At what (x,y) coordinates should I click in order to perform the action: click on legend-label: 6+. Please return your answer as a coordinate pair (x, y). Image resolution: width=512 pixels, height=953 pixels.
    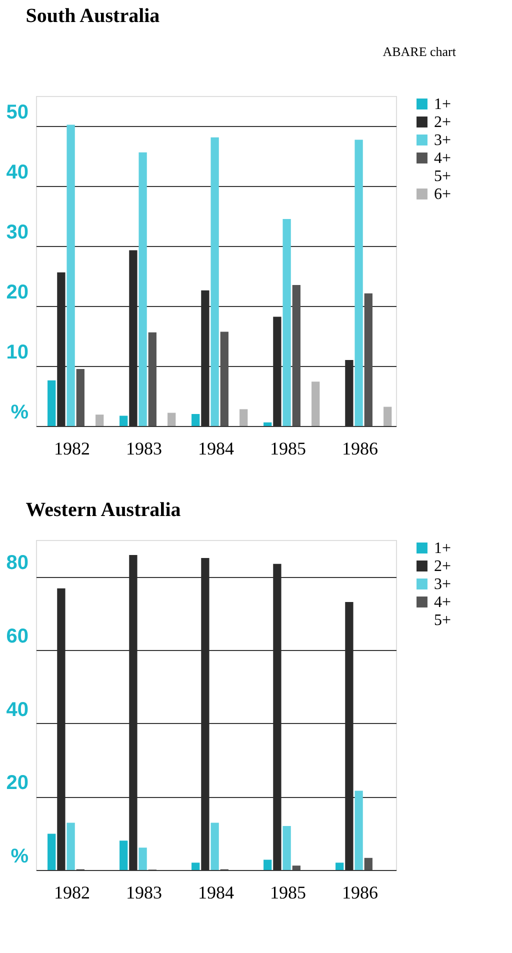
    Looking at the image, I should click on (443, 194).